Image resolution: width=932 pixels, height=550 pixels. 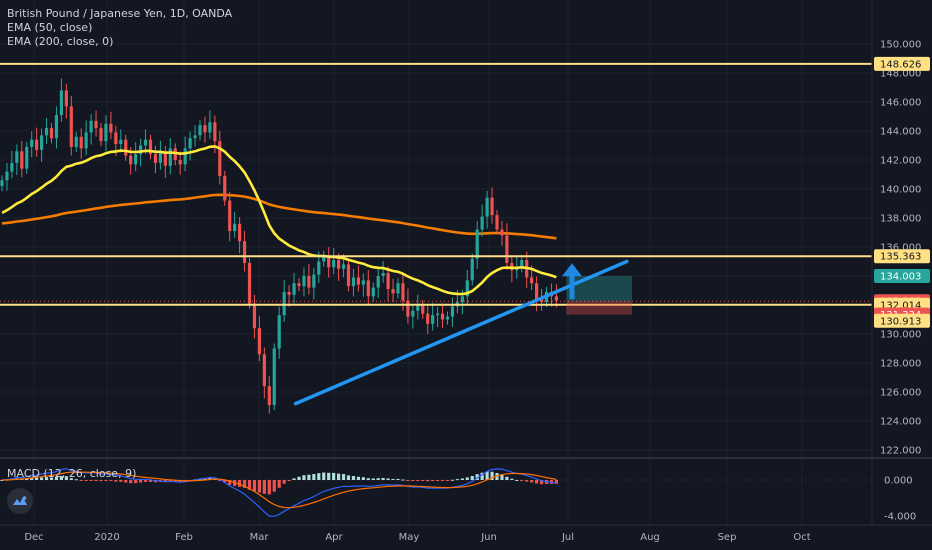 What do you see at coordinates (106, 537) in the screenshot?
I see `time-tick-label: 2020` at bounding box center [106, 537].